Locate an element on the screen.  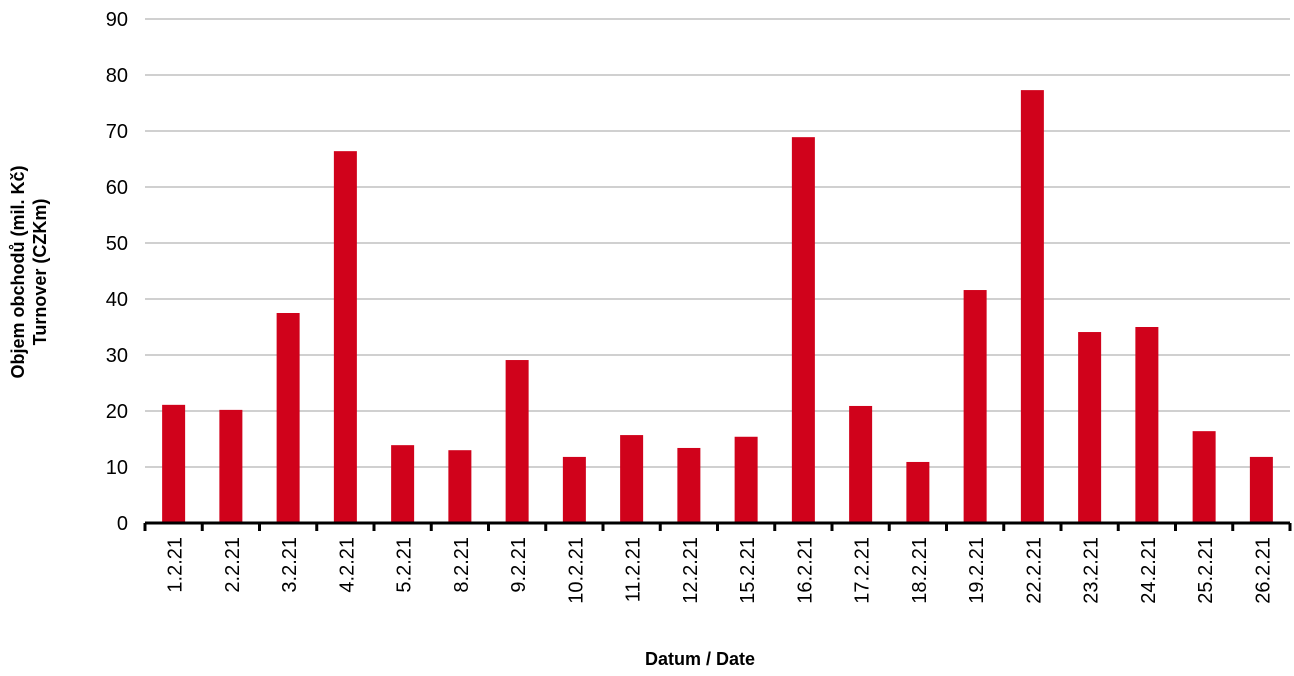
y-tick-label: 10 is located at coordinates (117, 468).